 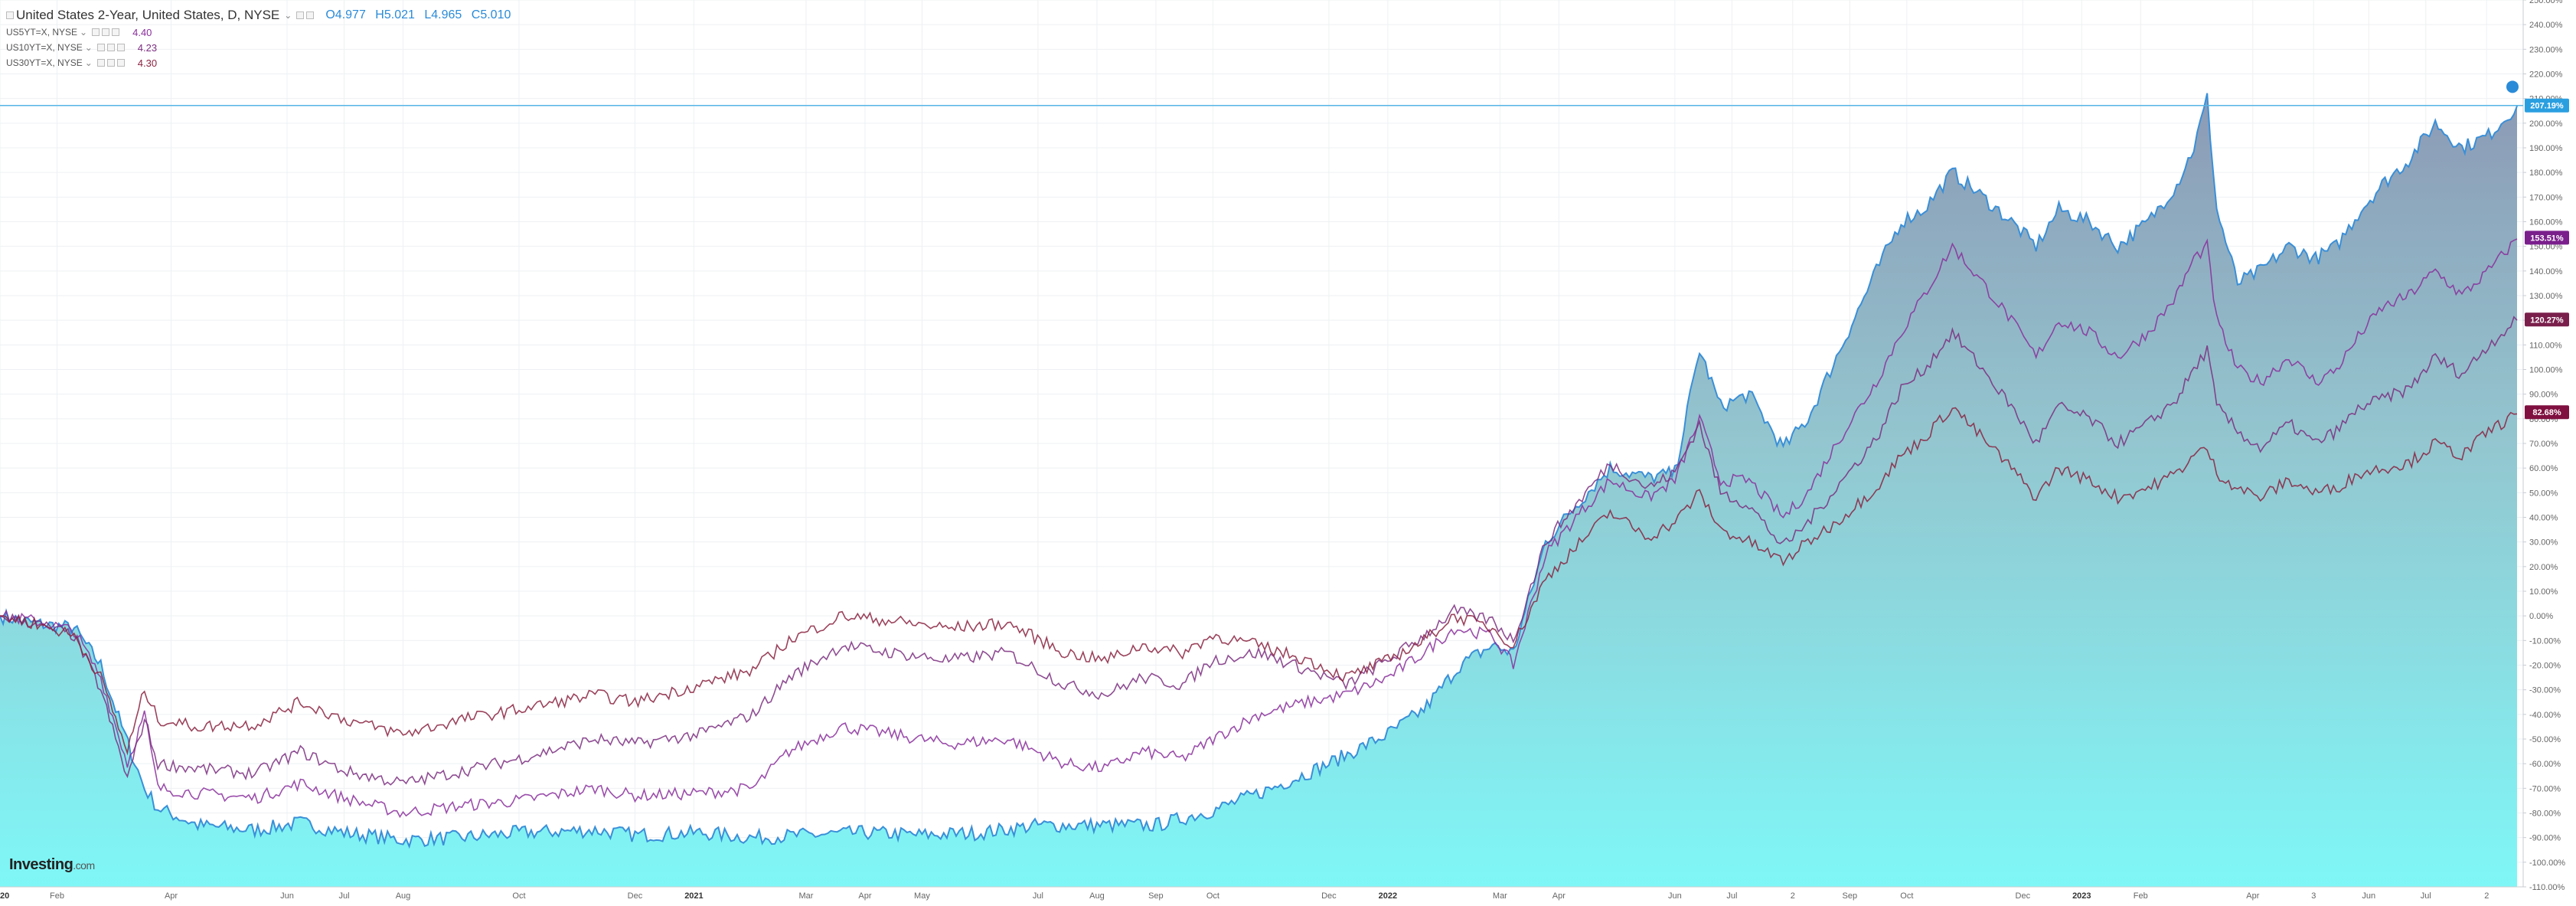 I want to click on x-tick-label: 2022, so click(x=1388, y=896).